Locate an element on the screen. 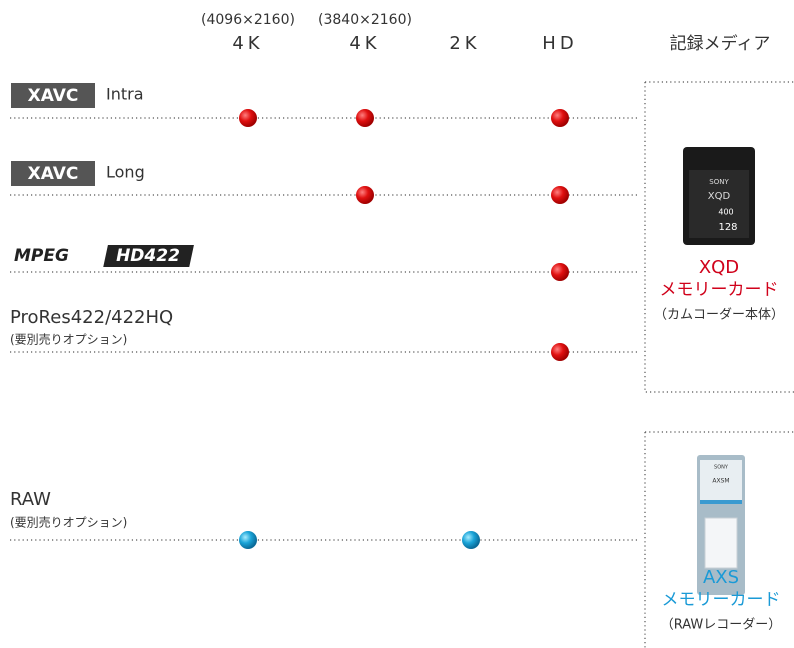 This screenshot has height=648, width=794. card-model: AXSM is located at coordinates (720, 481).